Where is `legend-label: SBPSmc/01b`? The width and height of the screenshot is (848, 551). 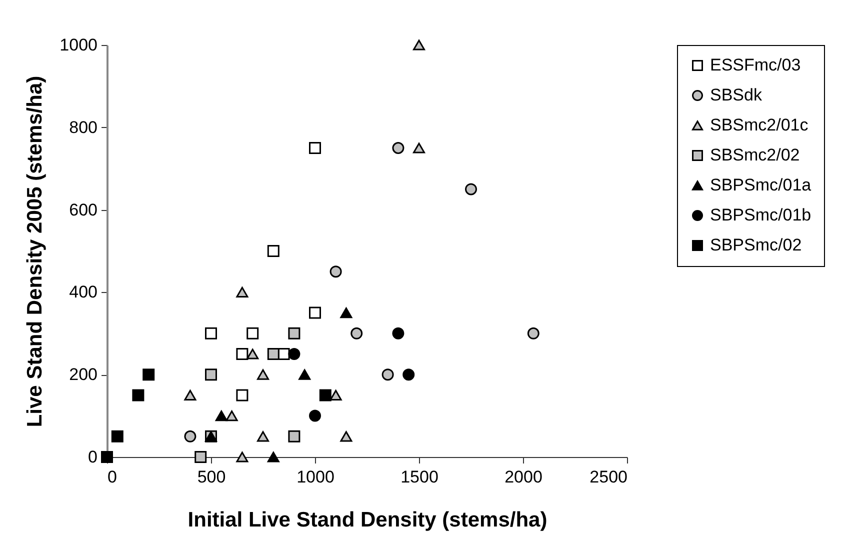 legend-label: SBPSmc/01b is located at coordinates (761, 215).